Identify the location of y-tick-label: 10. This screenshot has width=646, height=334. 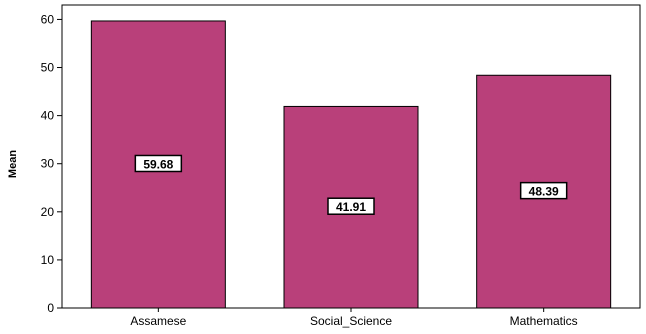
(48, 260).